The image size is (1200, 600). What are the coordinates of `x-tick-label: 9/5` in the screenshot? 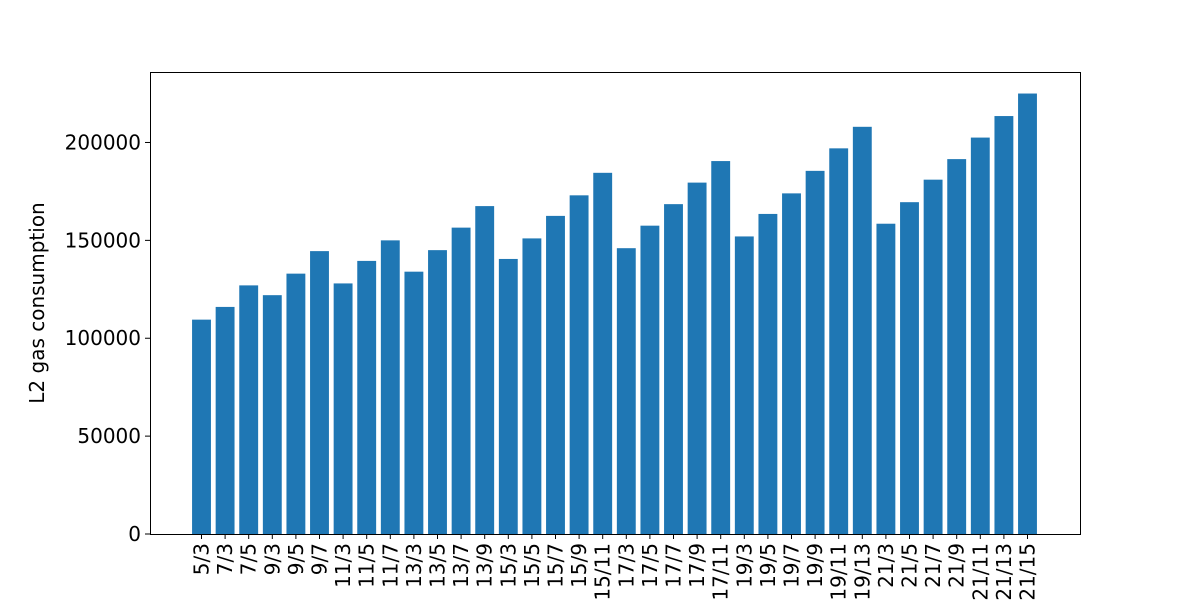 It's located at (296, 559).